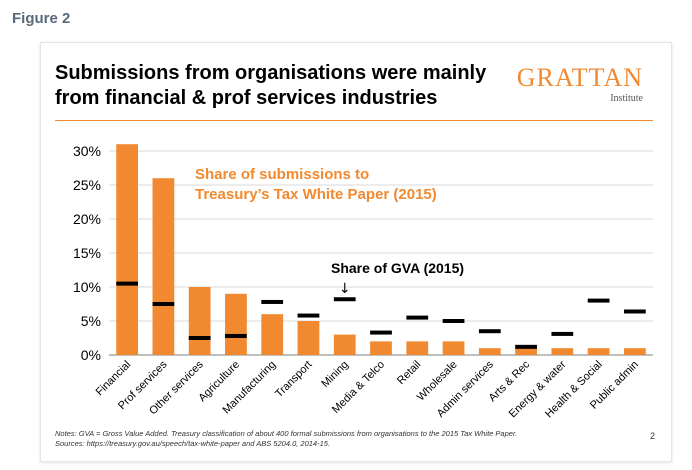  What do you see at coordinates (354, 120) in the screenshot?
I see `title-divider` at bounding box center [354, 120].